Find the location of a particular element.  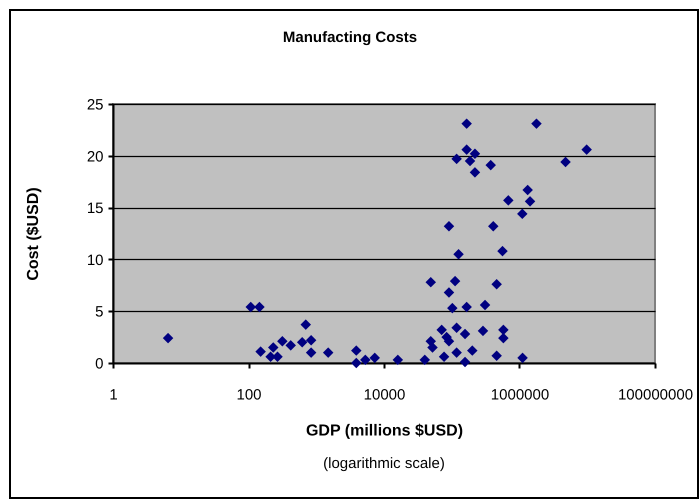

x-tick-label: 100 is located at coordinates (249, 395).